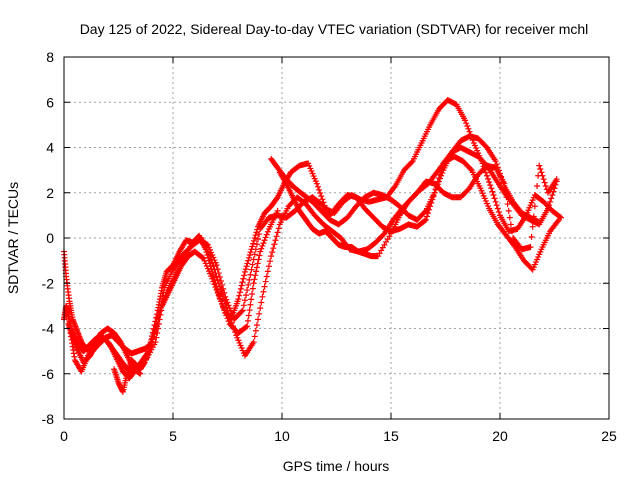 This screenshot has width=640, height=480. I want to click on x-tick-label: 5, so click(173, 436).